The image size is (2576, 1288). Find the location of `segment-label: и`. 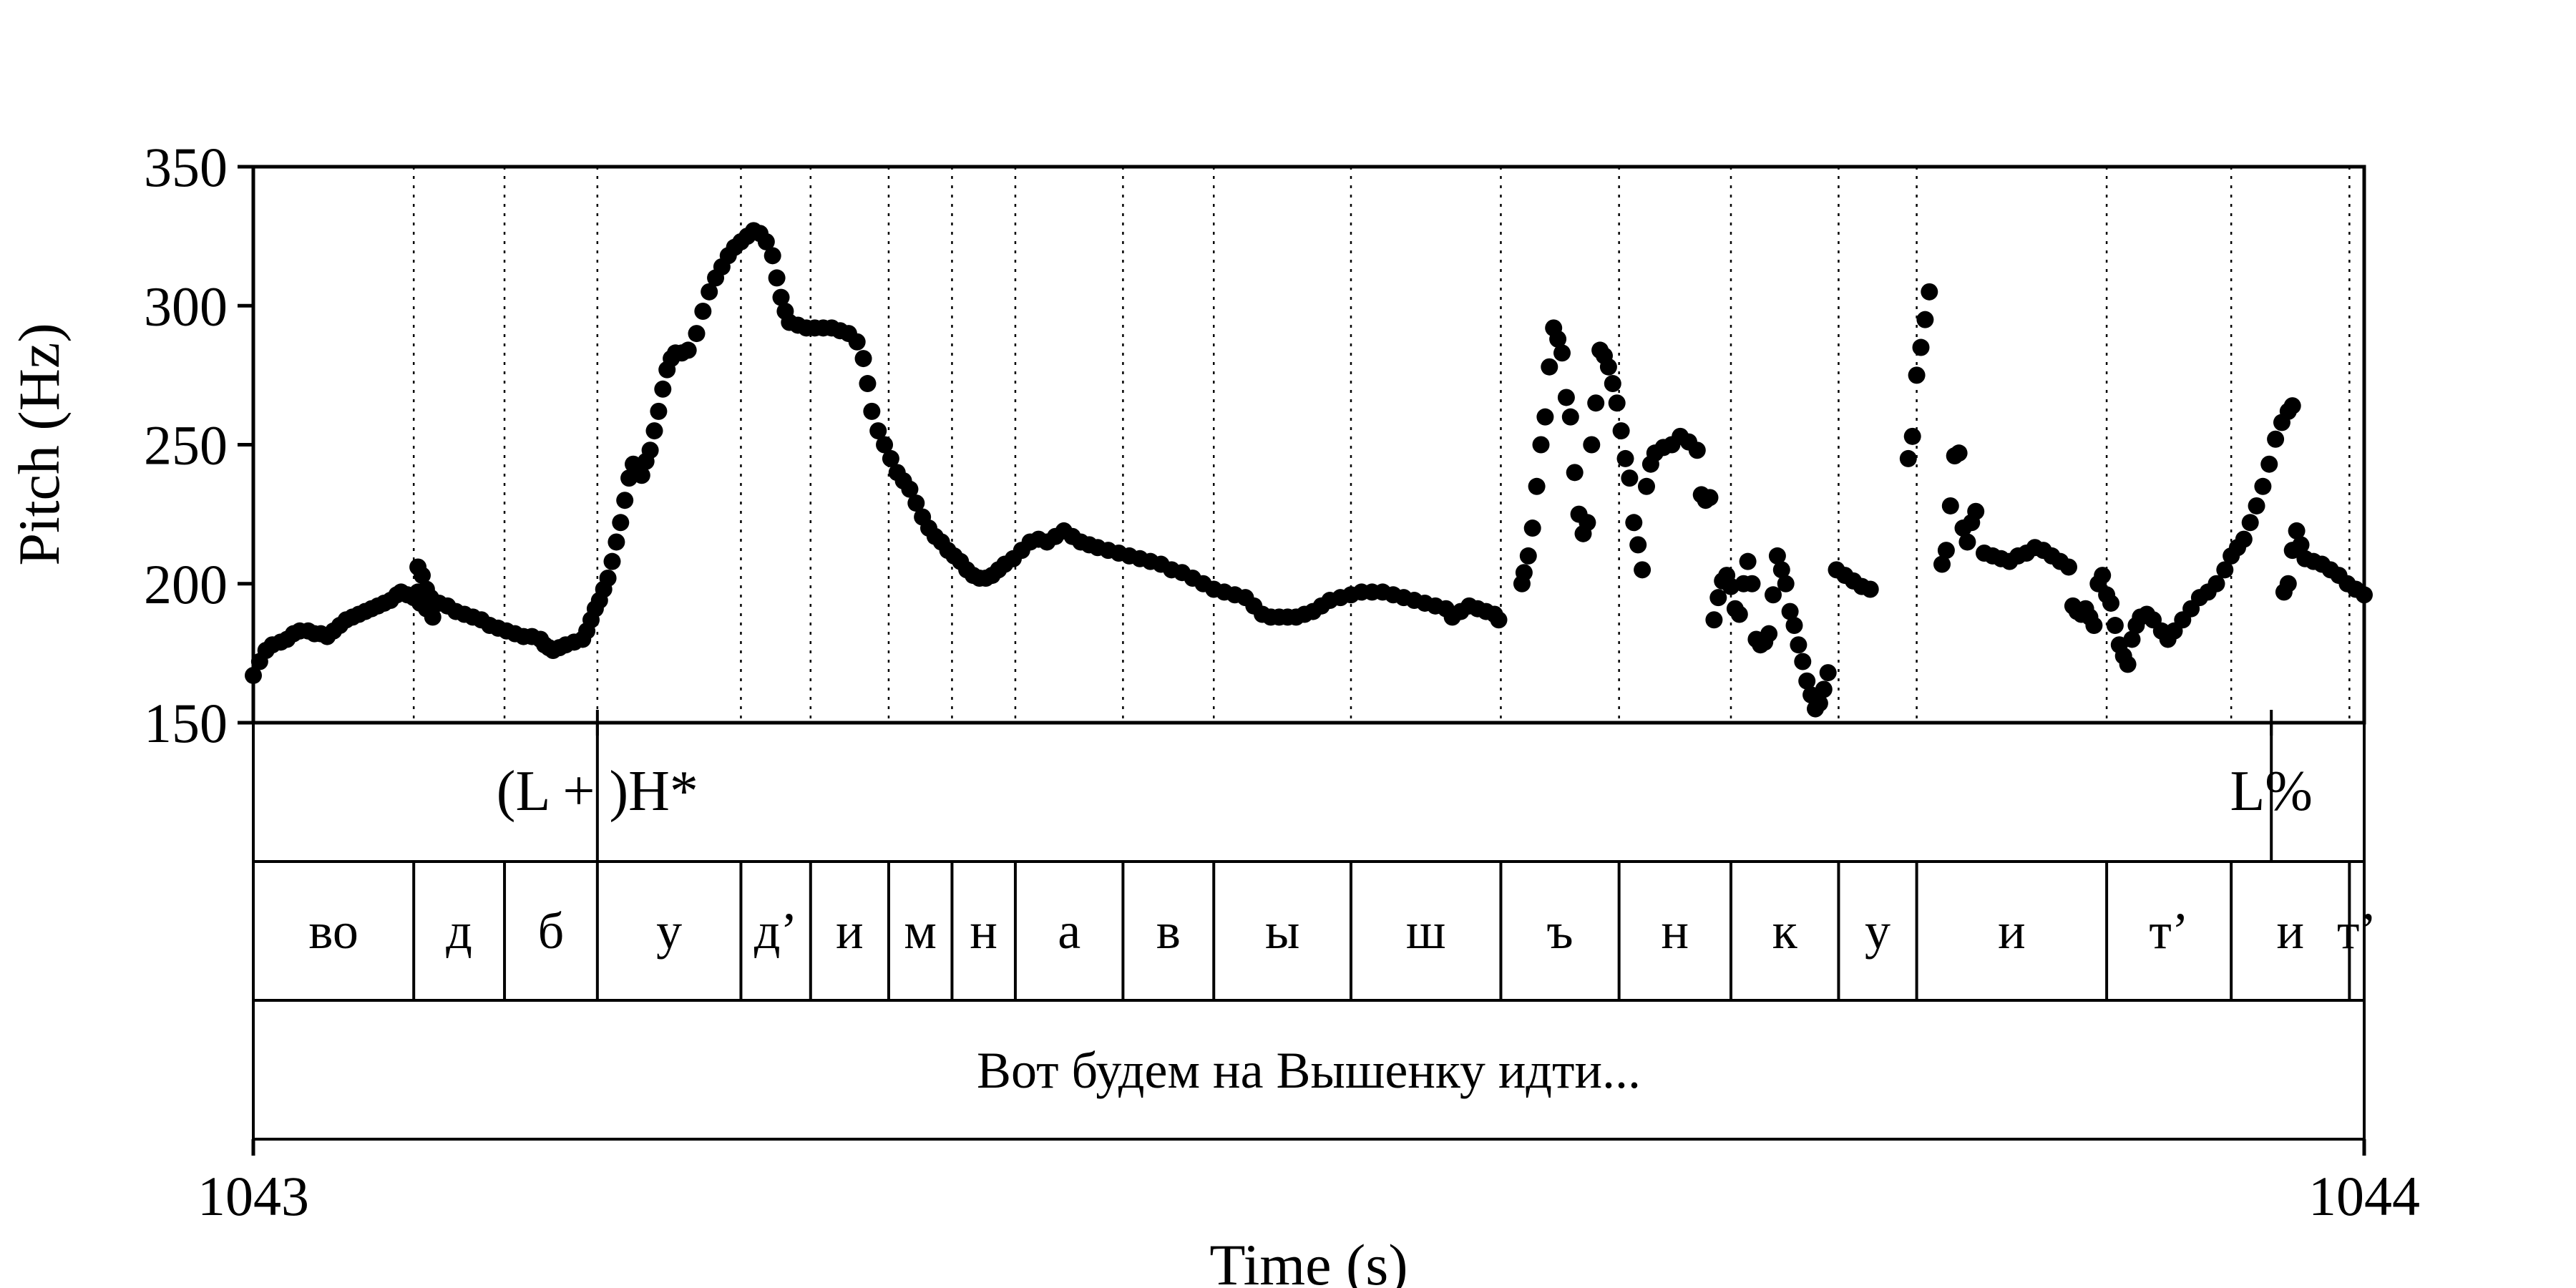

segment-label: и is located at coordinates (2290, 931).